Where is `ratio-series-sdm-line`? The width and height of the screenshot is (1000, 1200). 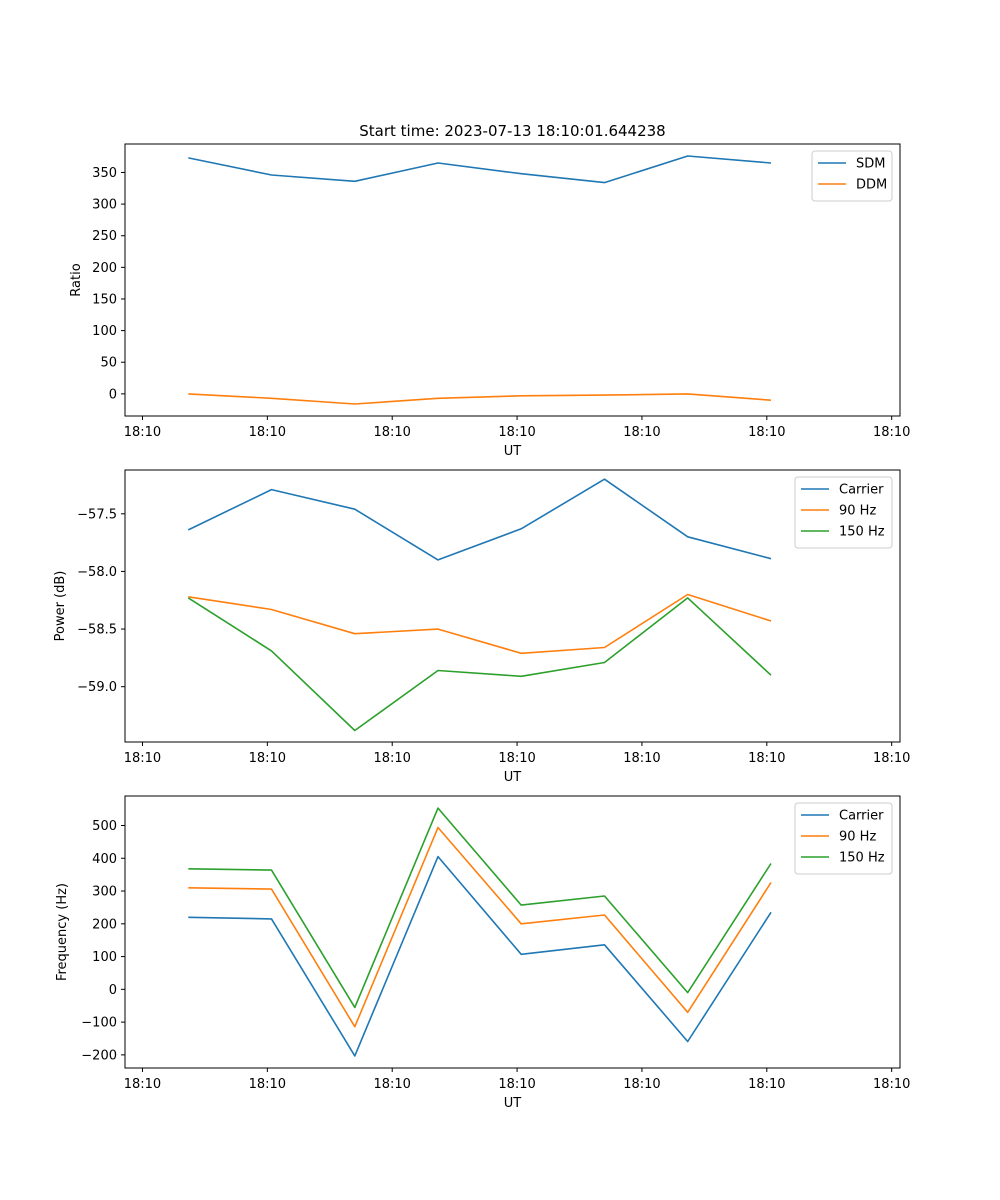 ratio-series-sdm-line is located at coordinates (480, 169).